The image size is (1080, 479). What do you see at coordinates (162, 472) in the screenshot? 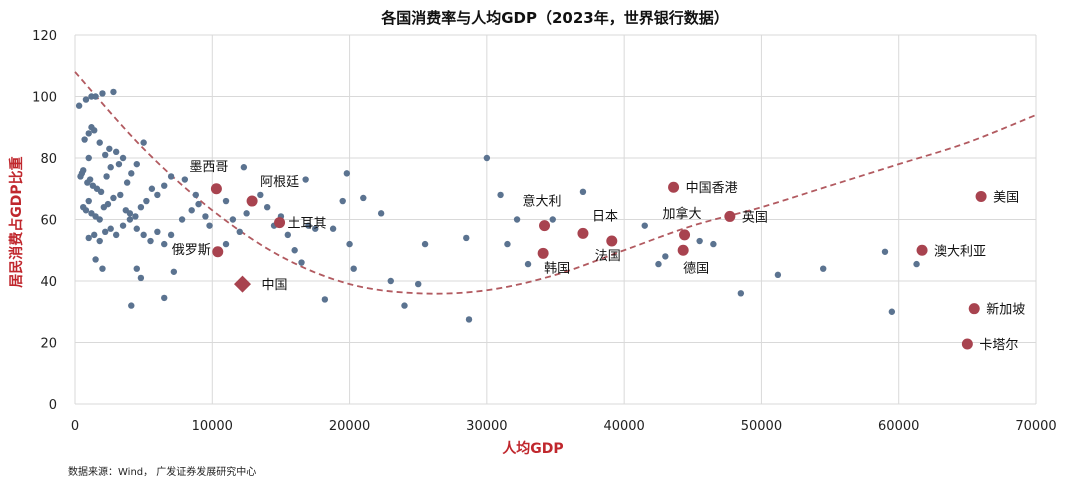
I see `source-note: 数据来源：Wind， 广发证券发展研究中心` at bounding box center [162, 472].